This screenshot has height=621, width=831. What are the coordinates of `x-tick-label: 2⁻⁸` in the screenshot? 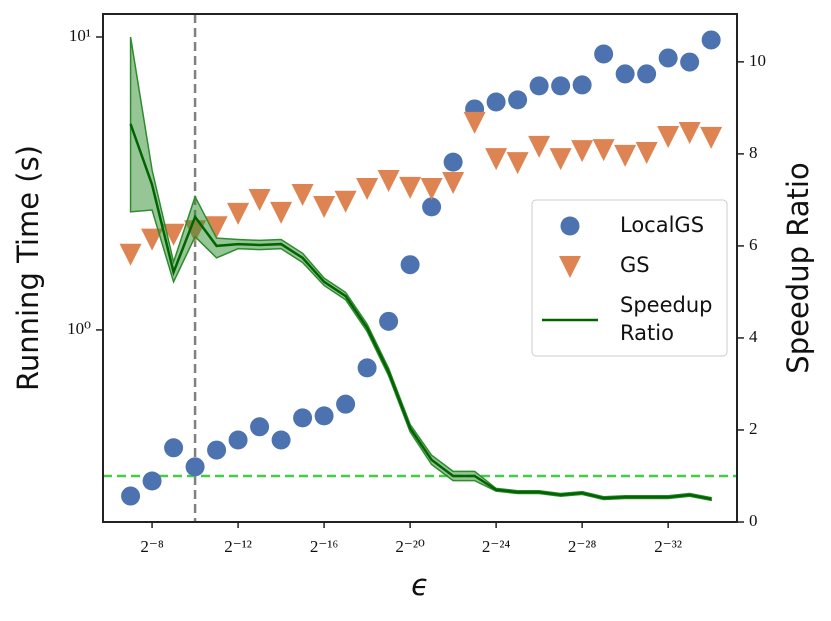 It's located at (151, 546).